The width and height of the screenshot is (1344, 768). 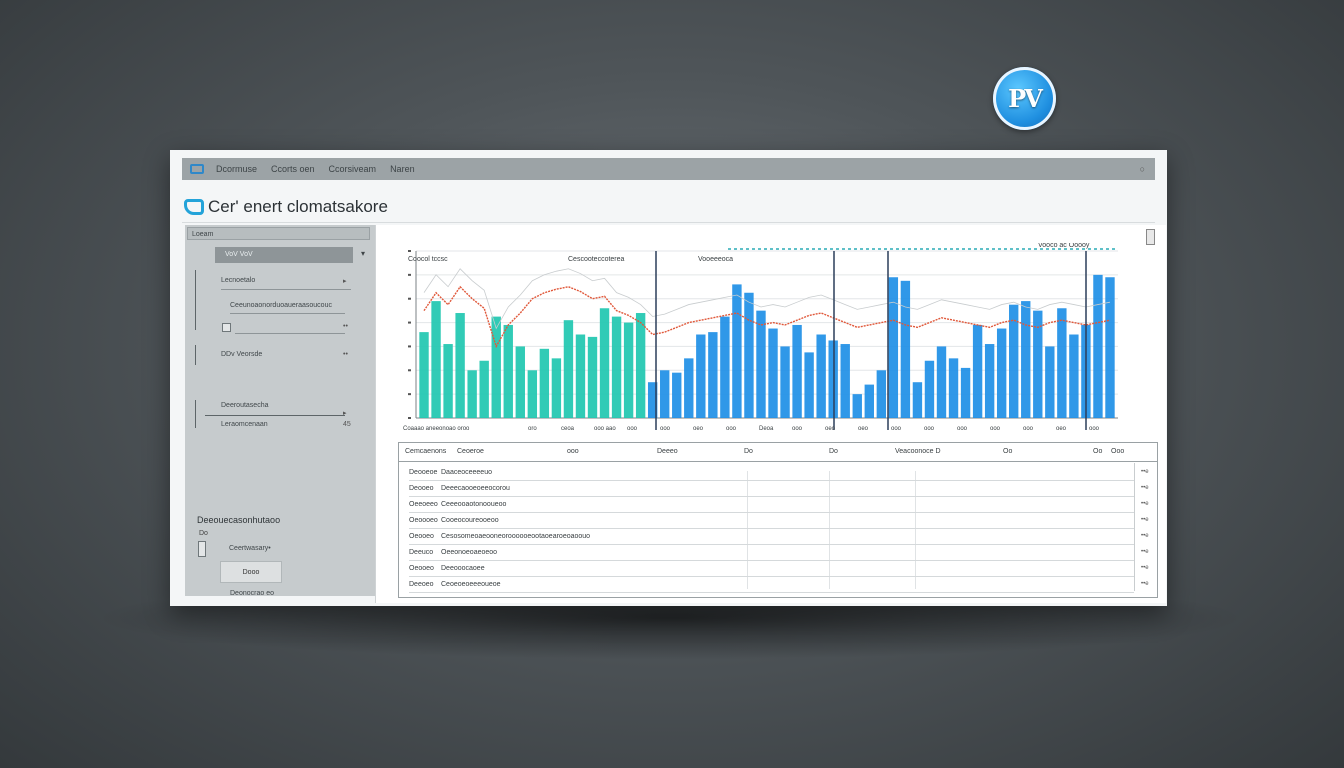 I want to click on table-header: ooo, so click(x=573, y=451).